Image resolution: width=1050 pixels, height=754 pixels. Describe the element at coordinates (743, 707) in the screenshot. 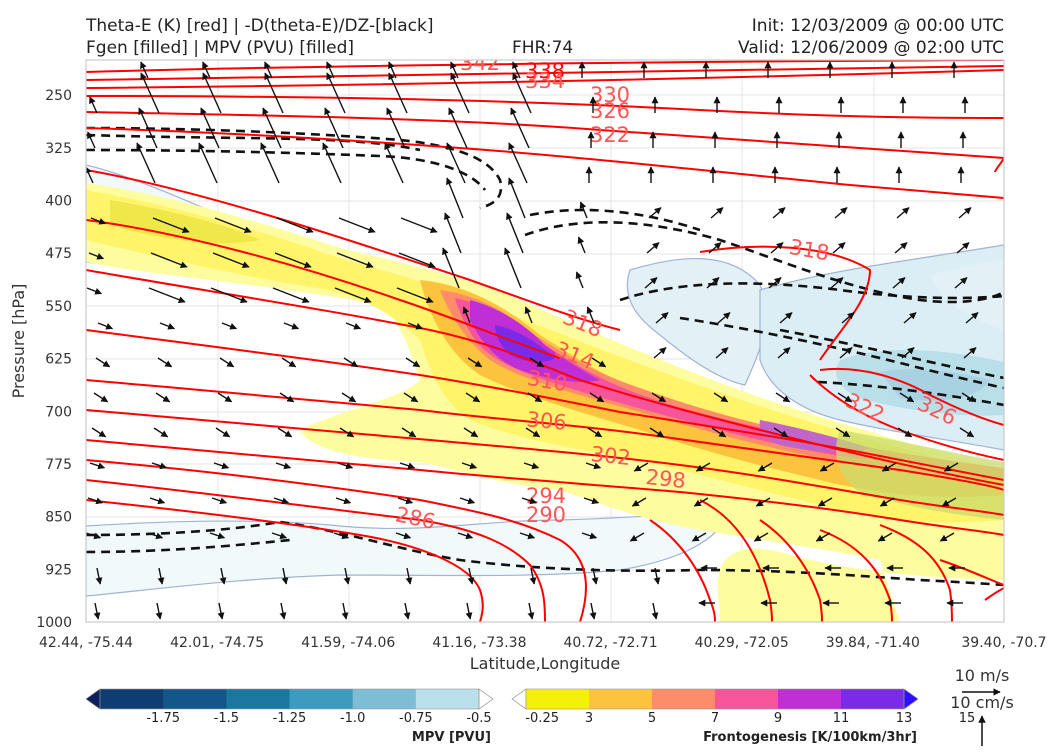

I see `frontogenesis-colorbar: 3 5 7 9 11 13 15` at that location.